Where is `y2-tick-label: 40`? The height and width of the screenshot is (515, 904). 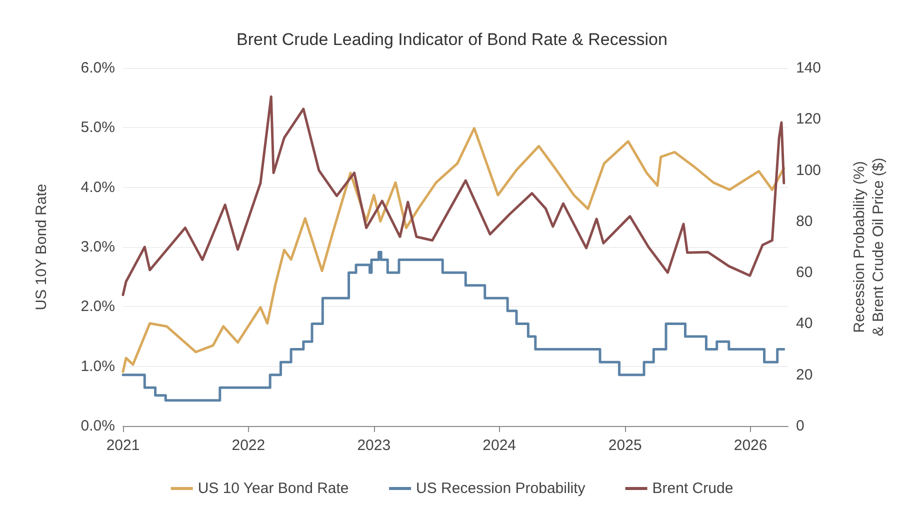 y2-tick-label: 40 is located at coordinates (804, 323).